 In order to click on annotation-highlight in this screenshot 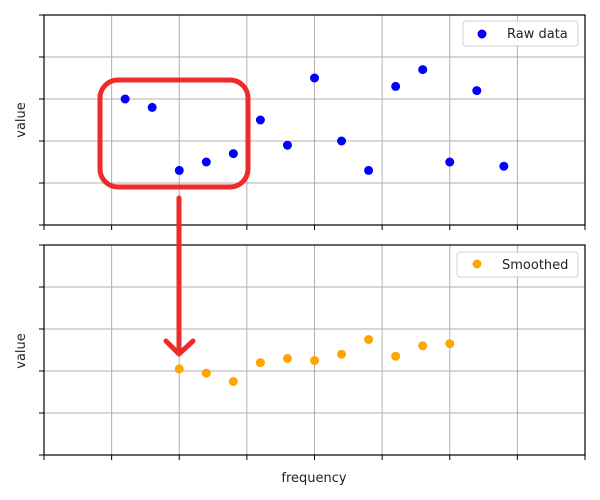, I will do `click(174, 217)`.